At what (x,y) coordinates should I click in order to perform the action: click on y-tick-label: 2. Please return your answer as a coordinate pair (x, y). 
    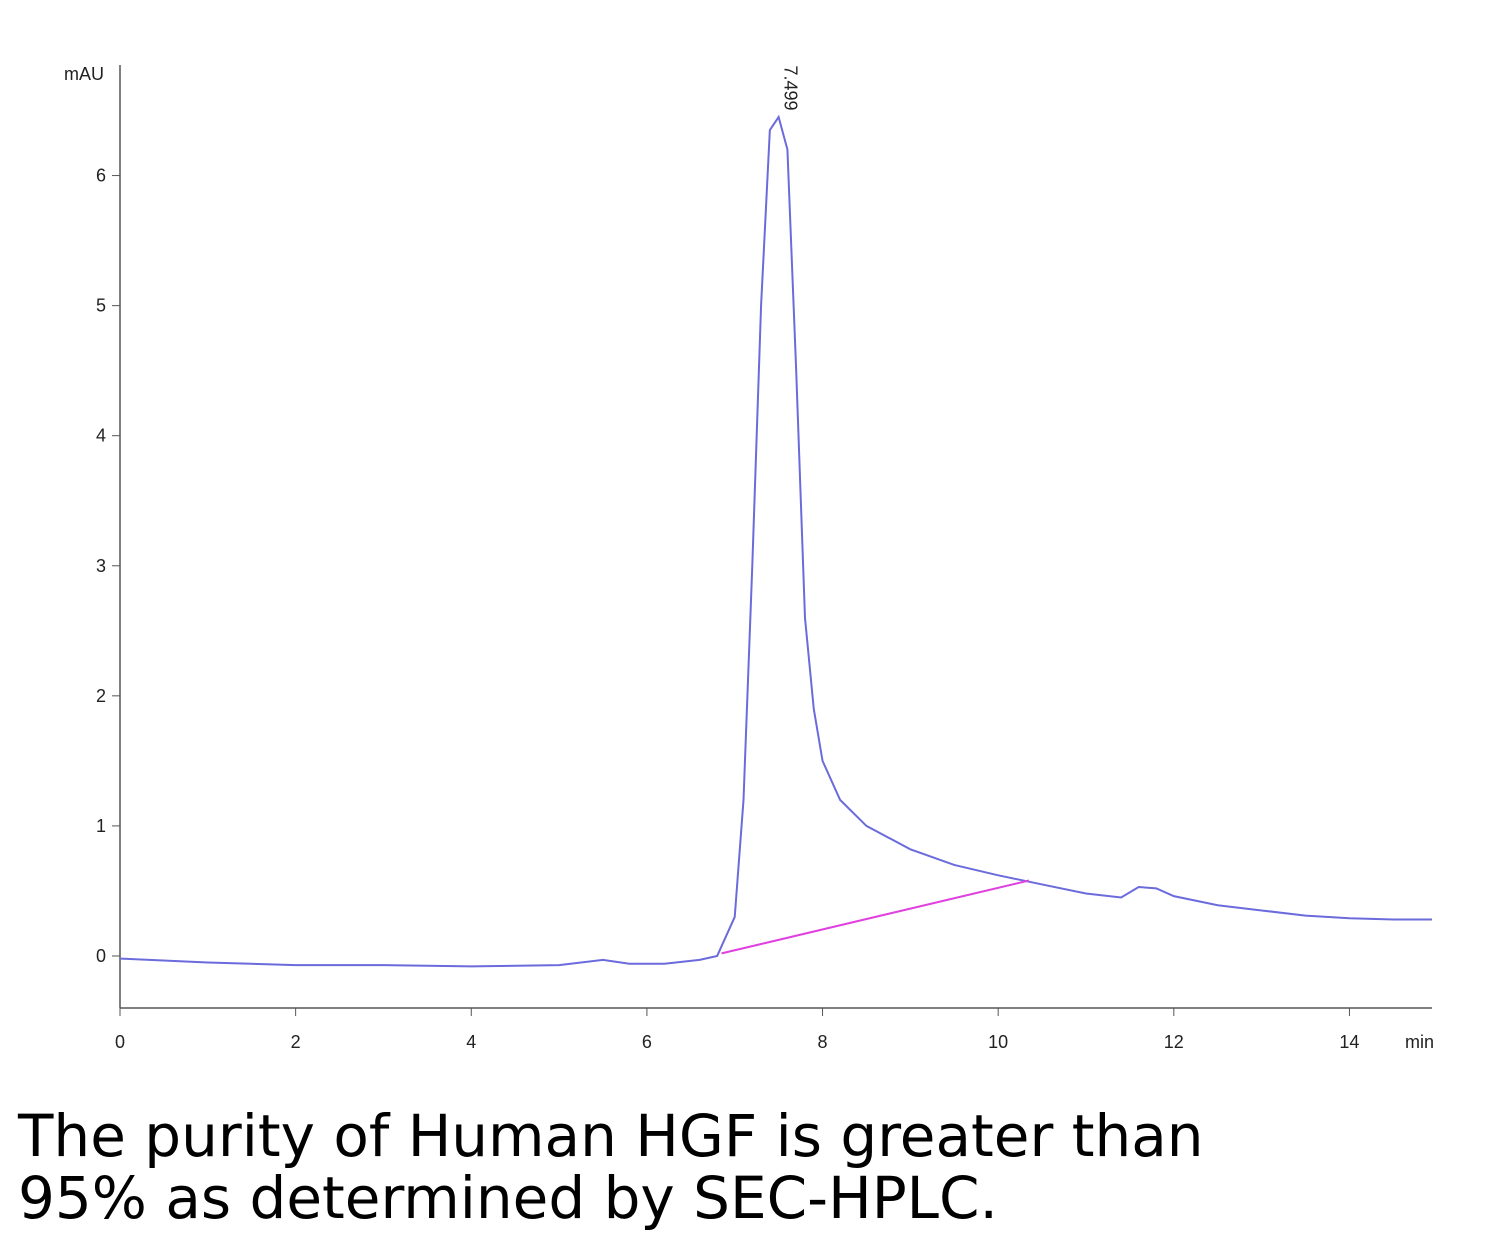
    Looking at the image, I should click on (101, 696).